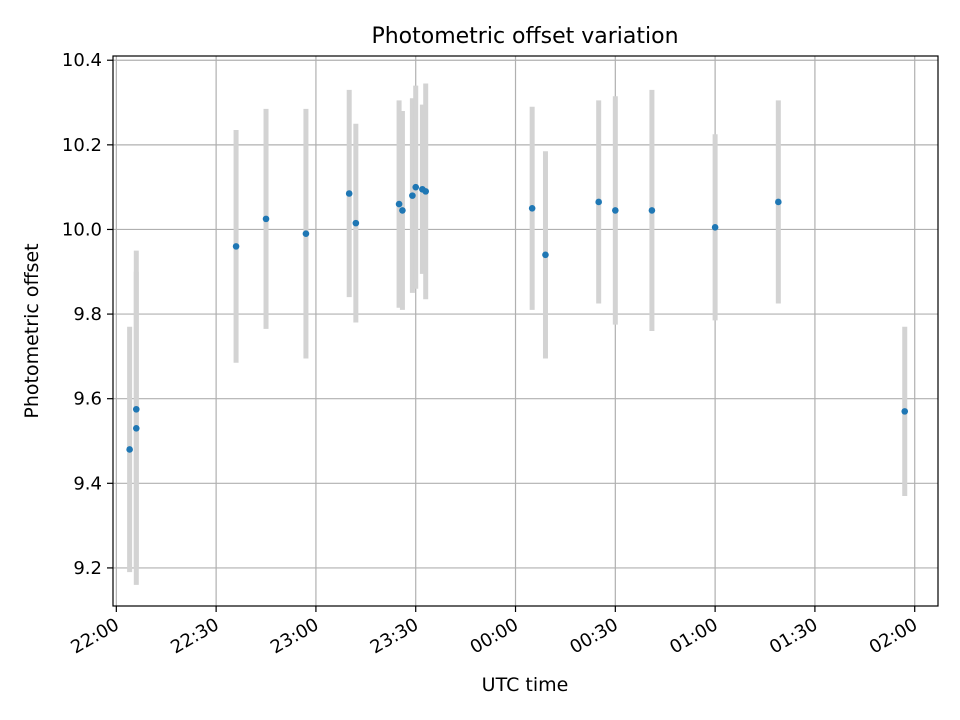 Image resolution: width=960 pixels, height=720 pixels. What do you see at coordinates (87, 483) in the screenshot?
I see `y-tick-label: 9.4` at bounding box center [87, 483].